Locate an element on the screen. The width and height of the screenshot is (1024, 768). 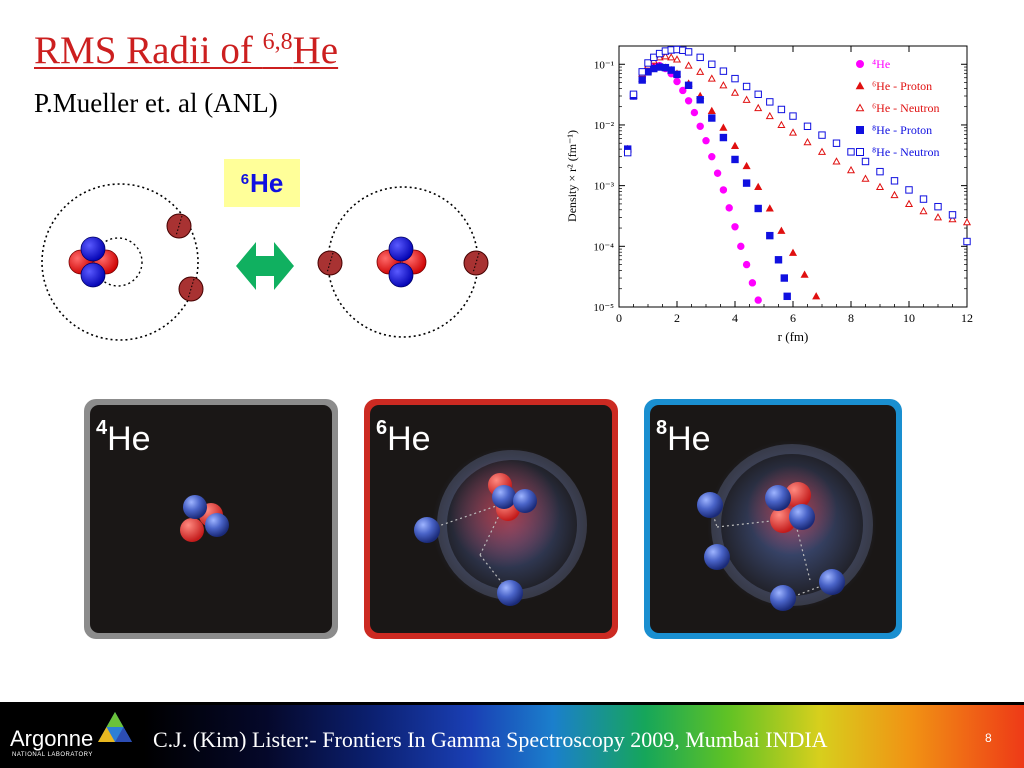
he6-label-sup: 6 is located at coordinates (245, 179).